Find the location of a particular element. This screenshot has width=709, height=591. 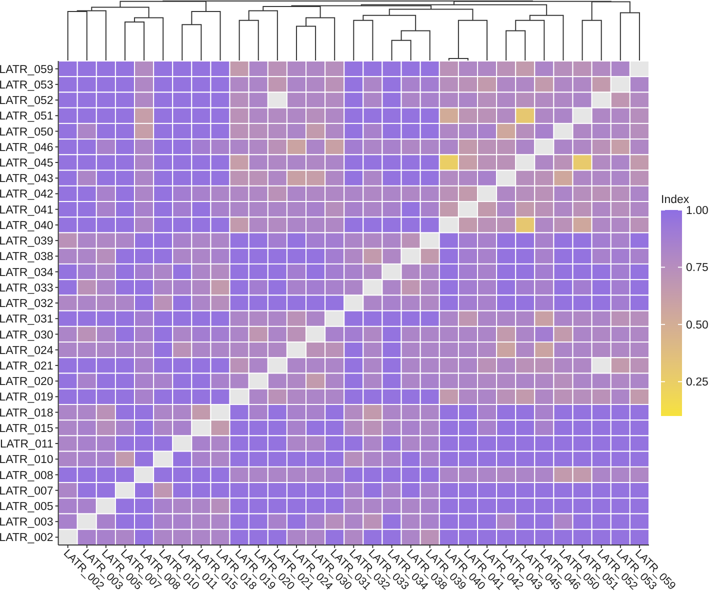

y-tick-label: LATR_018 is located at coordinates (27, 413).